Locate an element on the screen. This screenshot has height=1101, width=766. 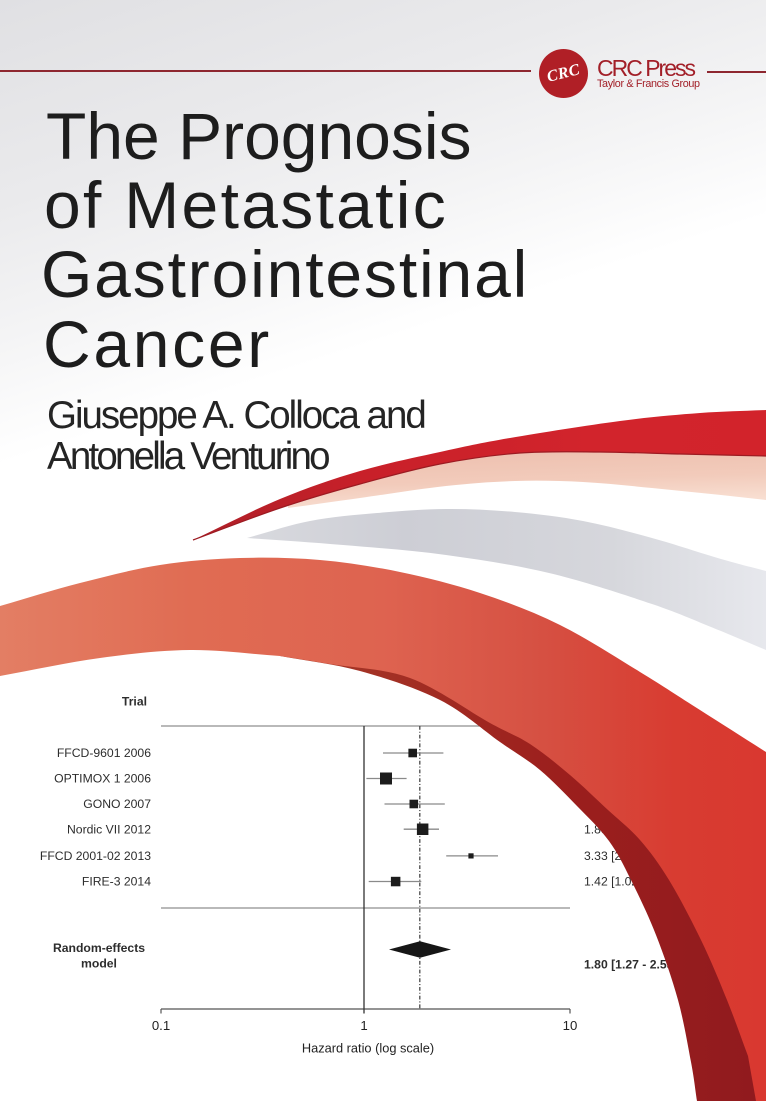
svg-text: 0.1 is located at coordinates (161, 1025).